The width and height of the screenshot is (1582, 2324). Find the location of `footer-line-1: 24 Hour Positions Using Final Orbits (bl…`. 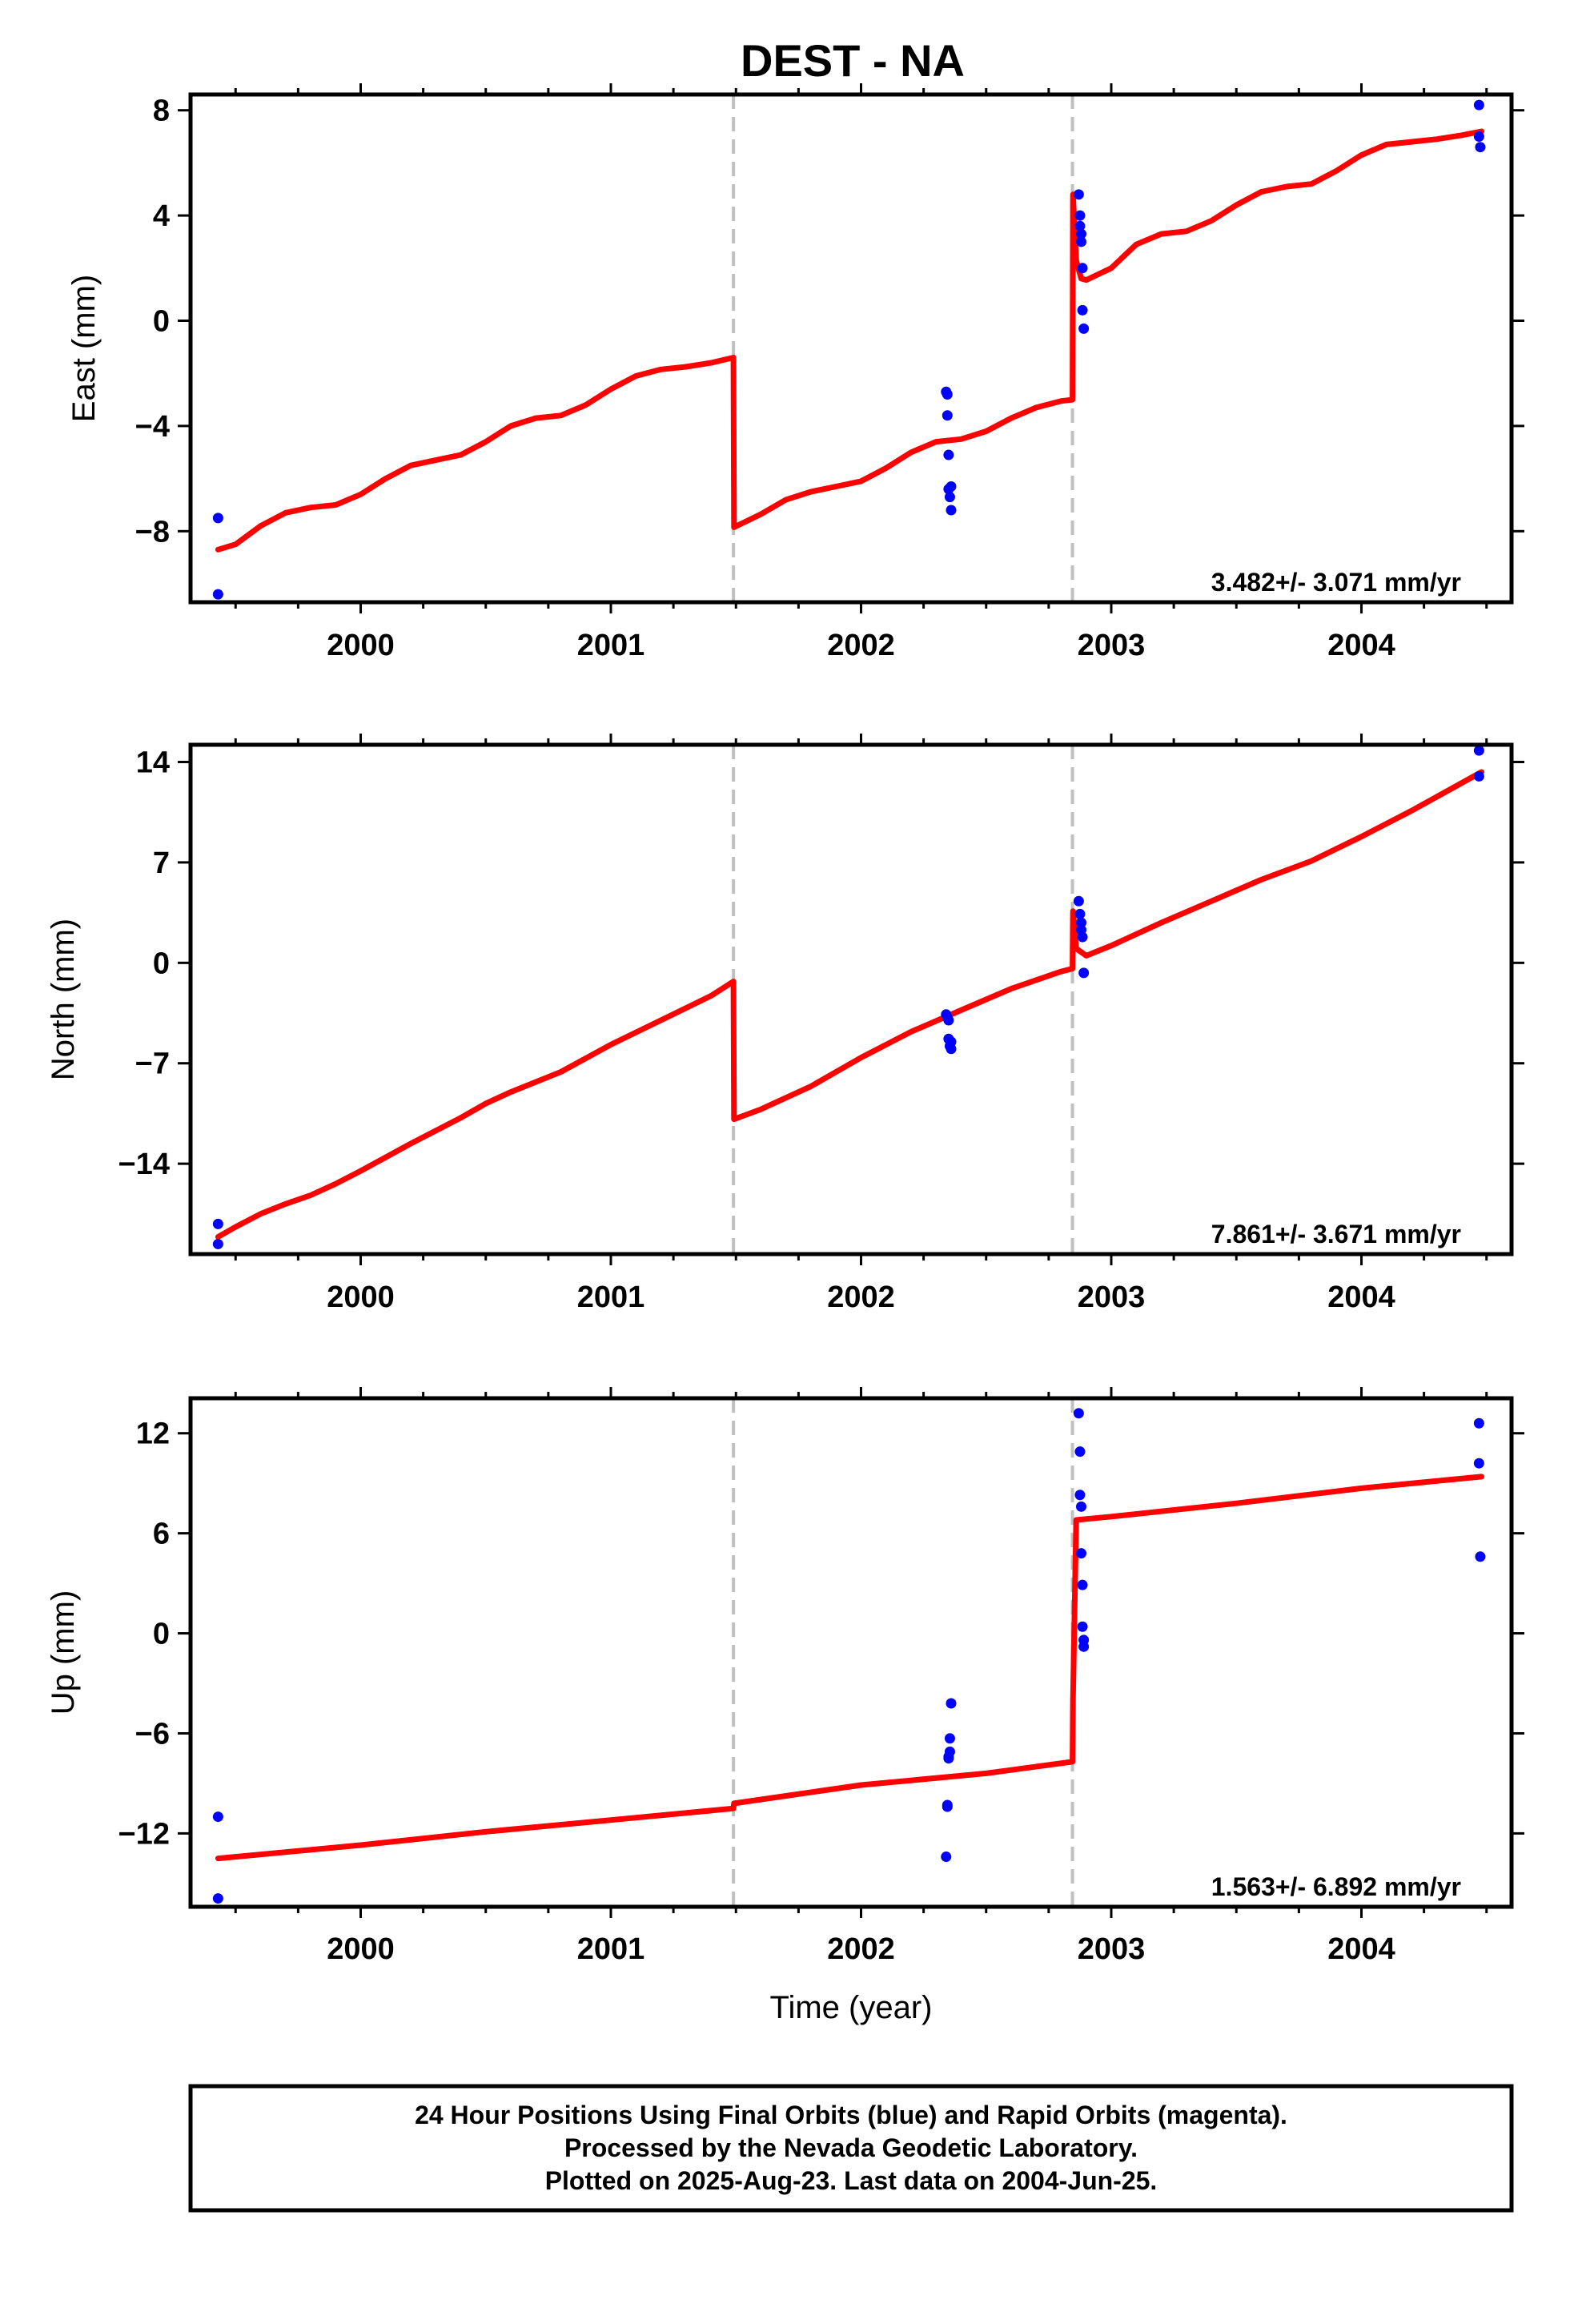

footer-line-1: 24 Hour Positions Using Final Orbits (bl… is located at coordinates (851, 2115).